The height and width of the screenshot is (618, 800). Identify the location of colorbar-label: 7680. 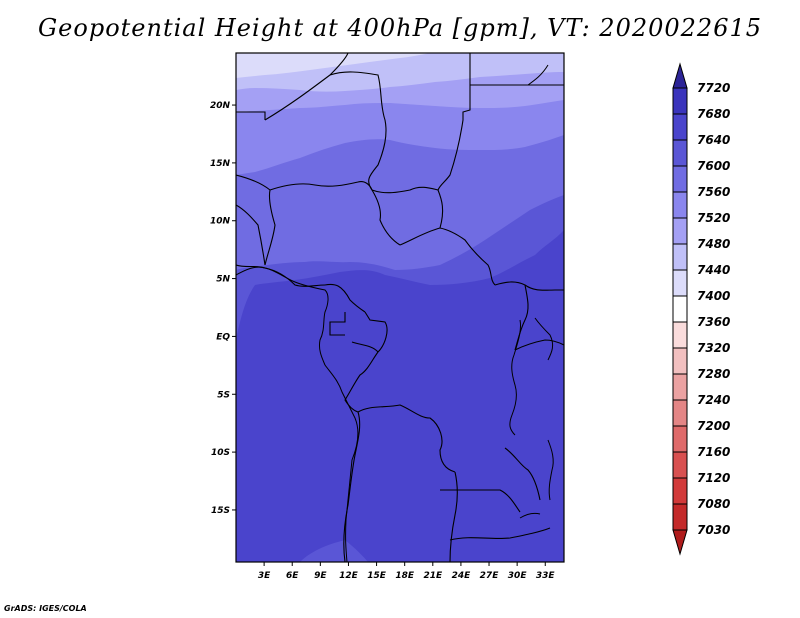
(713, 114).